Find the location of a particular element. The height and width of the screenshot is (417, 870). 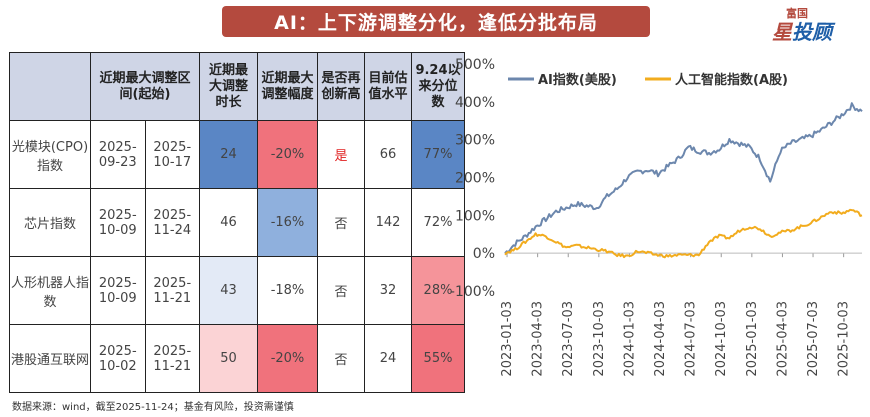

x-tick-label: 2025-04-03 is located at coordinates (782, 339).